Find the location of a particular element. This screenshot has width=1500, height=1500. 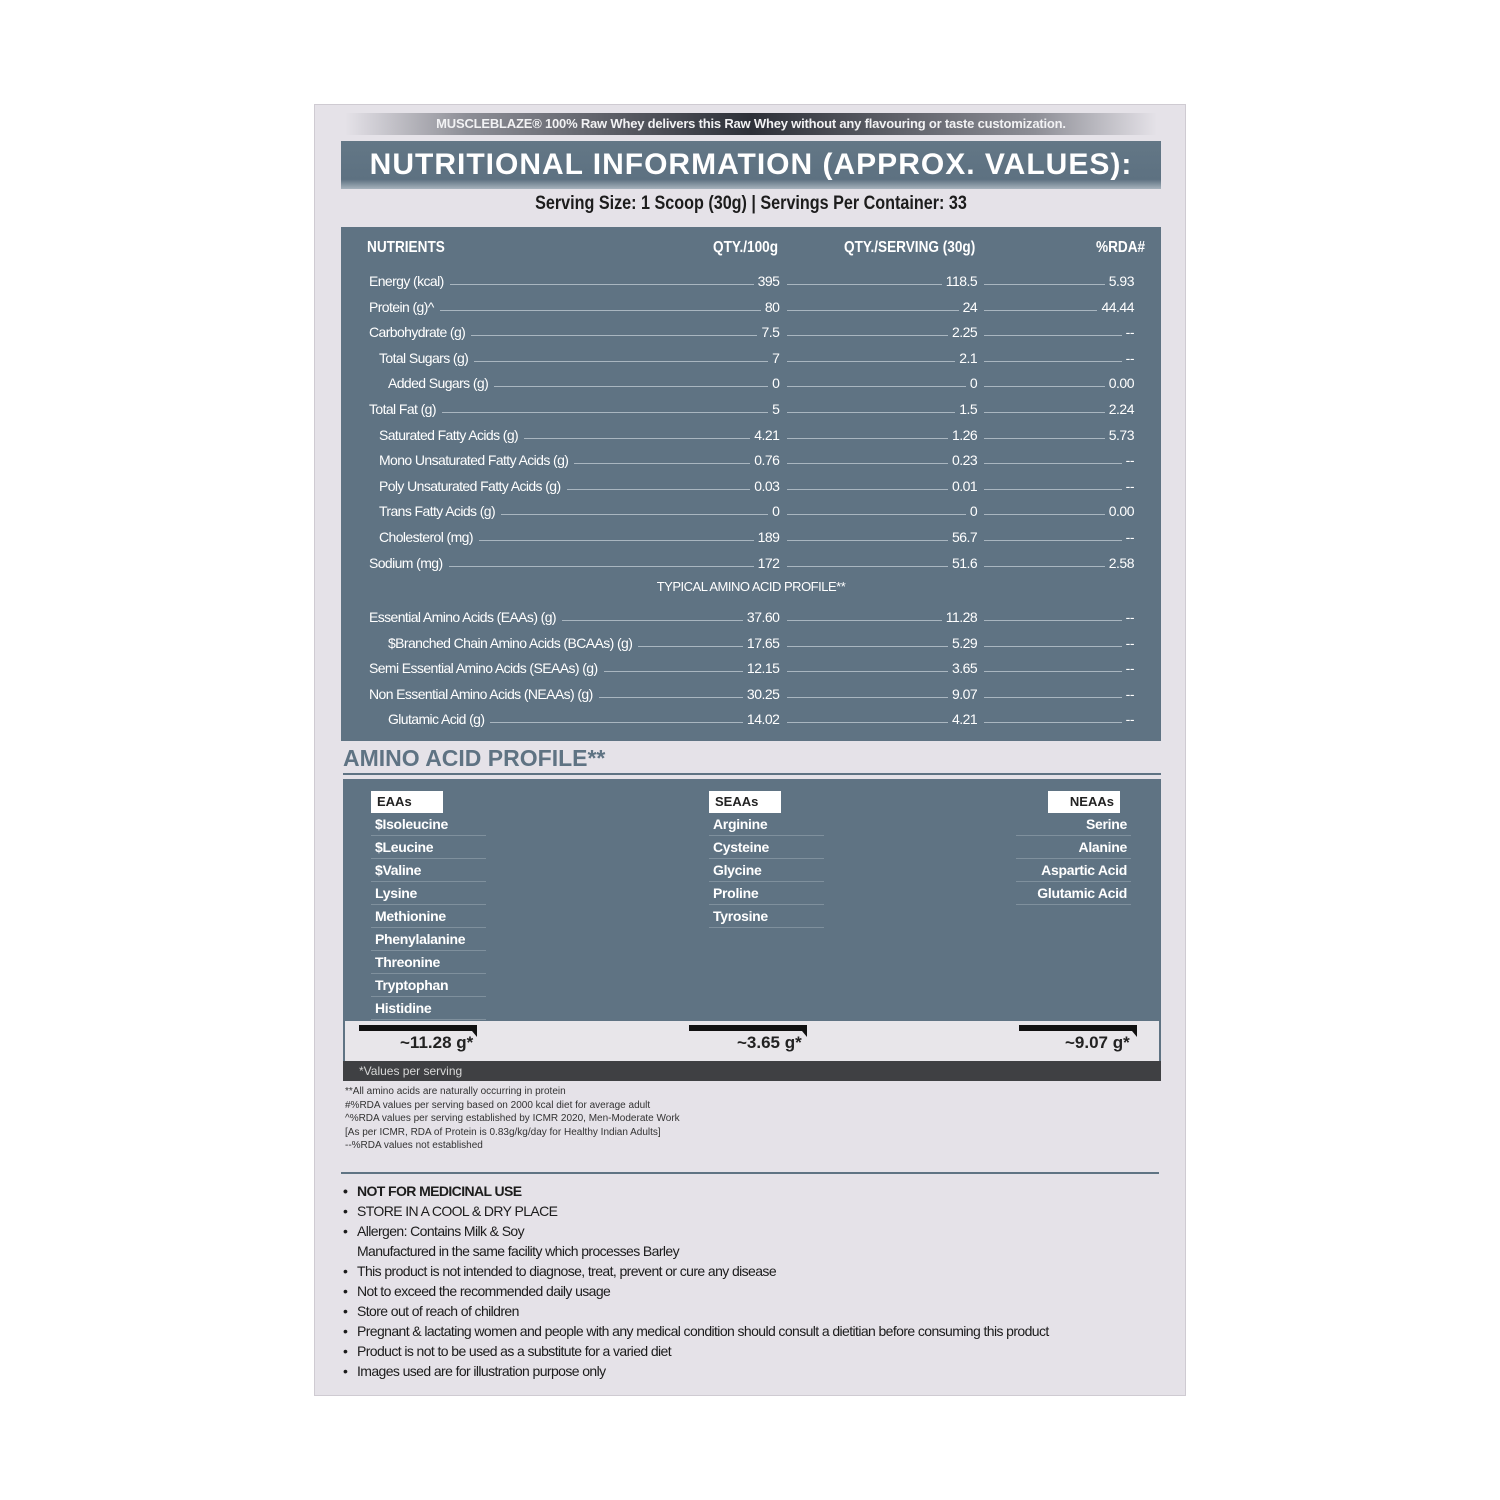

amino-profile-heading: AMINO ACID PROFILE** is located at coordinates (474, 758).